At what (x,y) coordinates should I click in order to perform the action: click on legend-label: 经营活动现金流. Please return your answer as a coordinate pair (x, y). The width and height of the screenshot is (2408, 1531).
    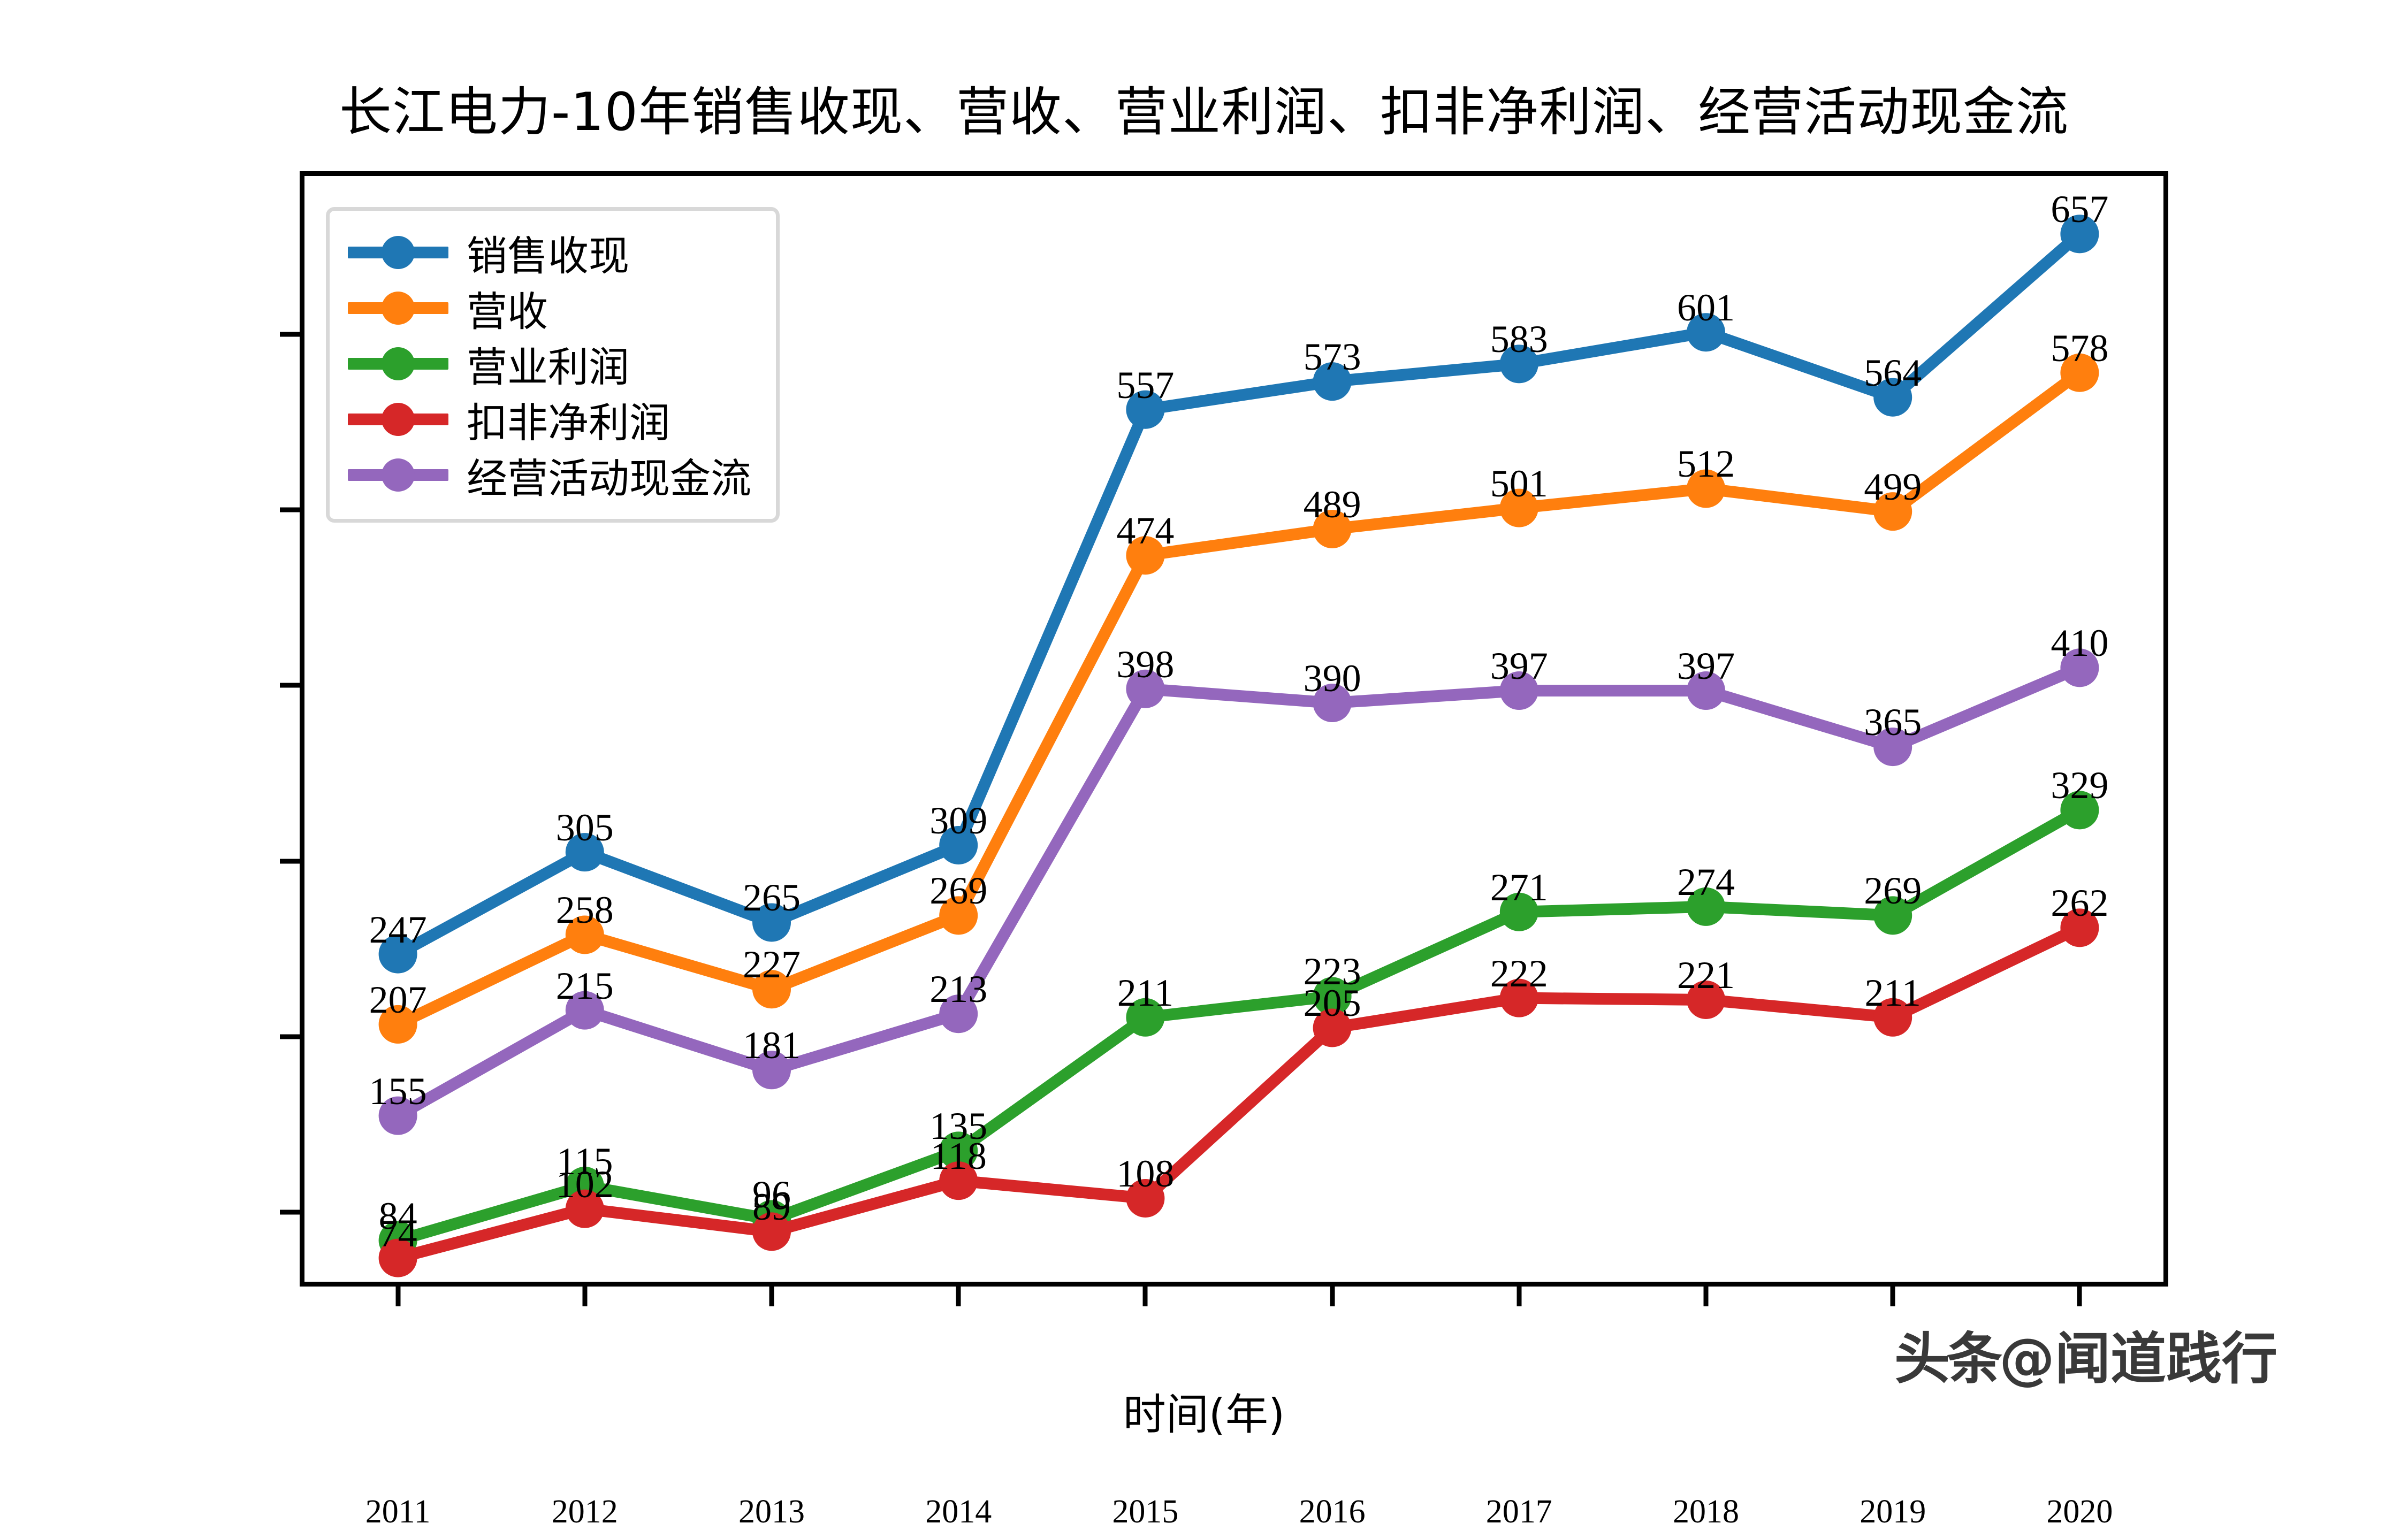
    Looking at the image, I should click on (609, 479).